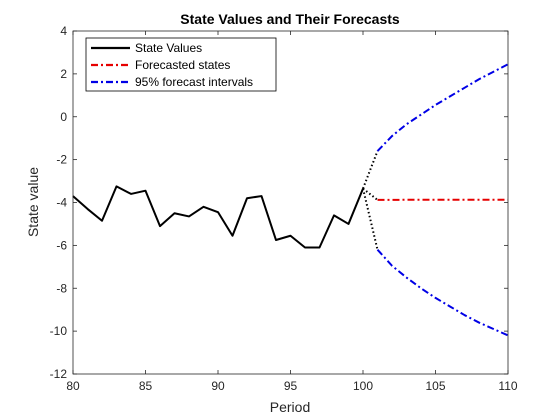 This screenshot has width=560, height=420. I want to click on series-line-interval-upper, so click(442, 107).